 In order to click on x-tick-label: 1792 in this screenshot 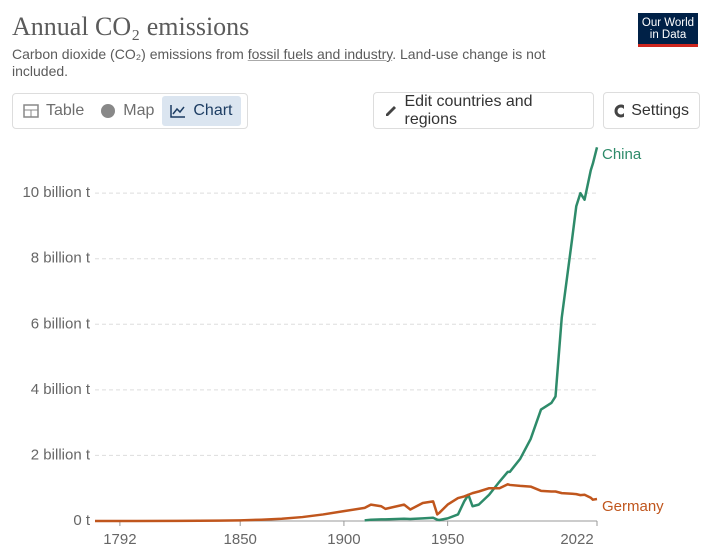, I will do `click(119, 539)`.